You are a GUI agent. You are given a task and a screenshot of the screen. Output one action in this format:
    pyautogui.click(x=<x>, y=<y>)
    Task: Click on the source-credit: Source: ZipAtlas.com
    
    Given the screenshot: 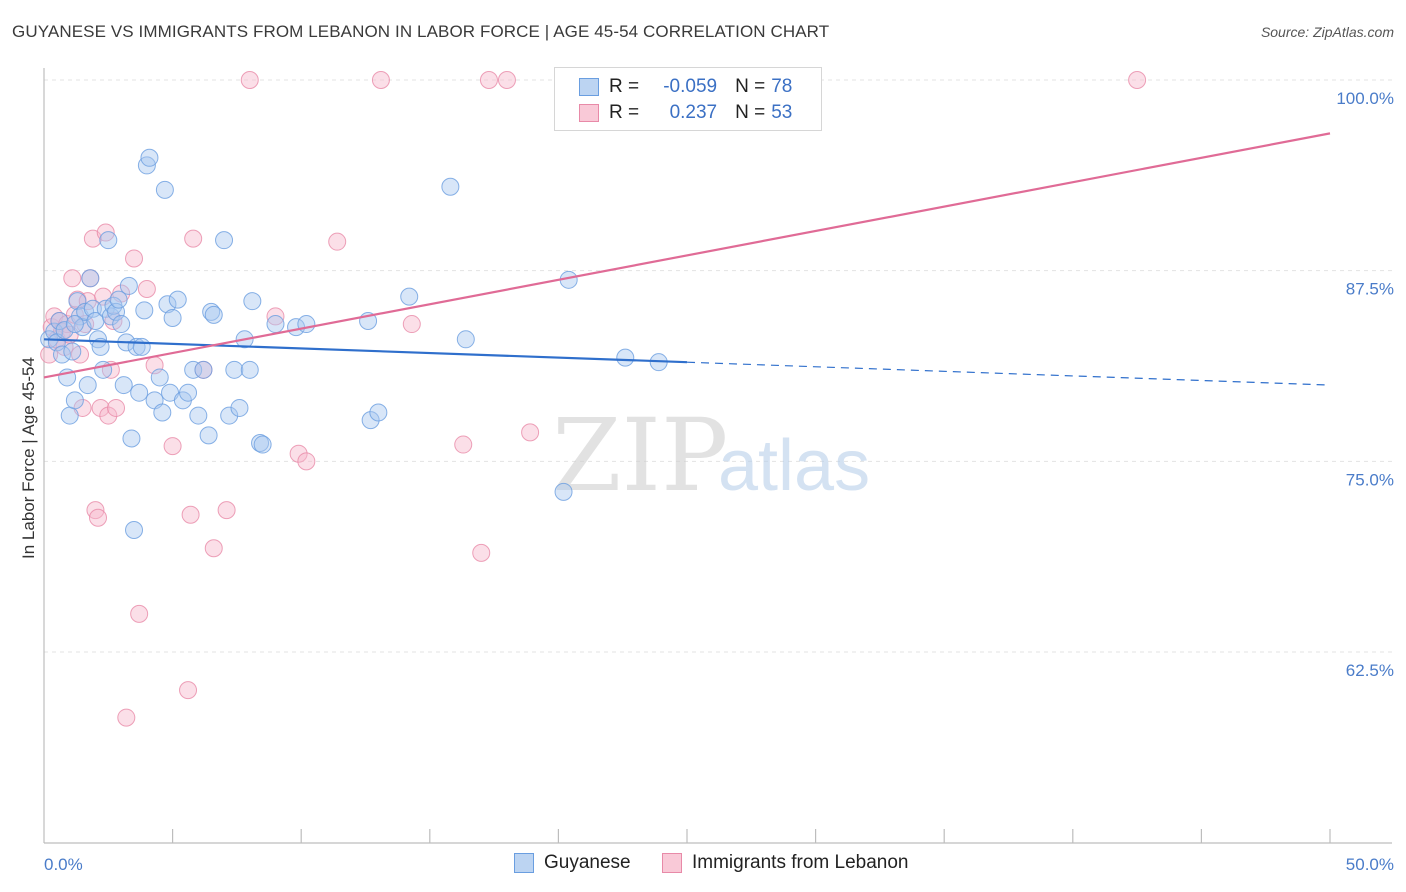 What is the action you would take?
    pyautogui.click(x=1327, y=32)
    